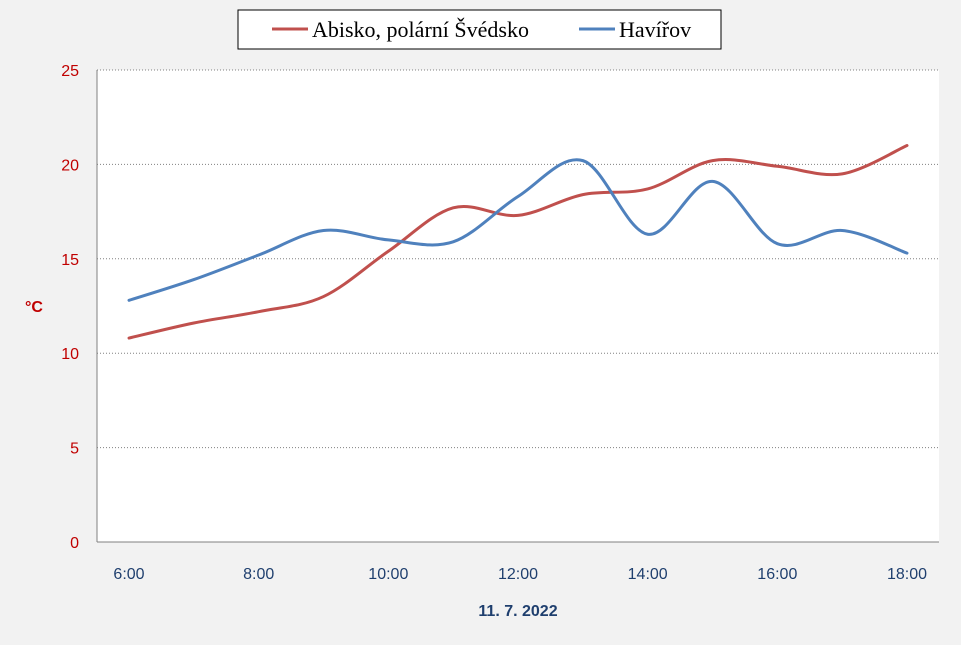  Describe the element at coordinates (74, 449) in the screenshot. I see `y-tick-label: 5` at that location.